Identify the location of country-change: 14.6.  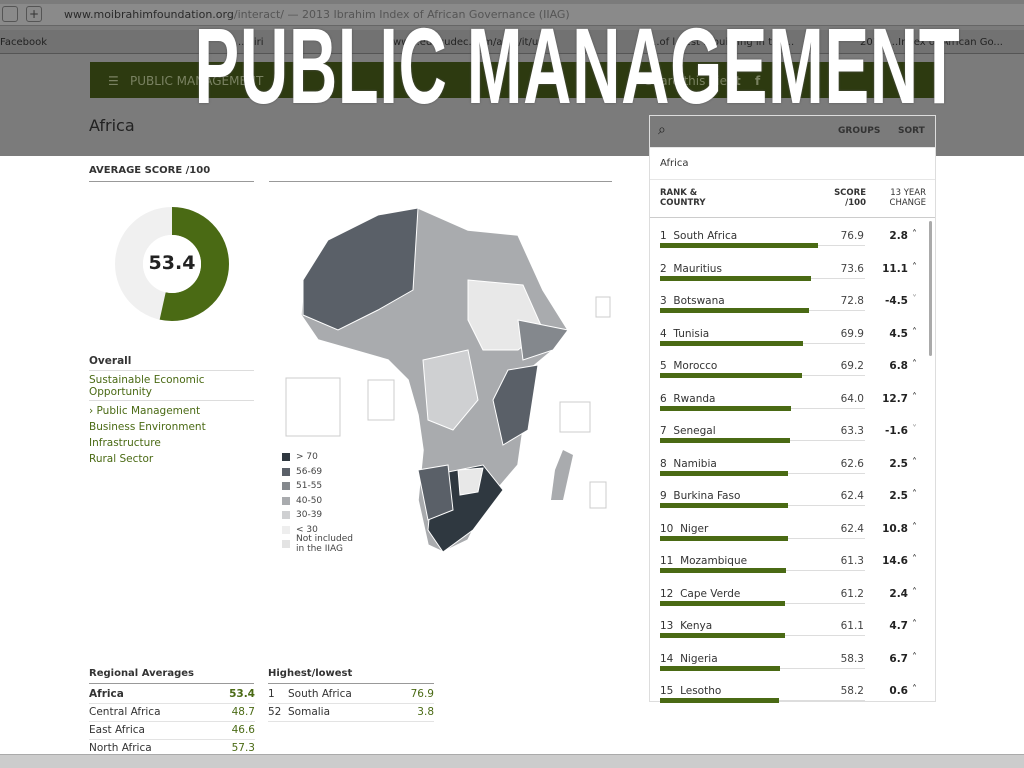
(895, 561).